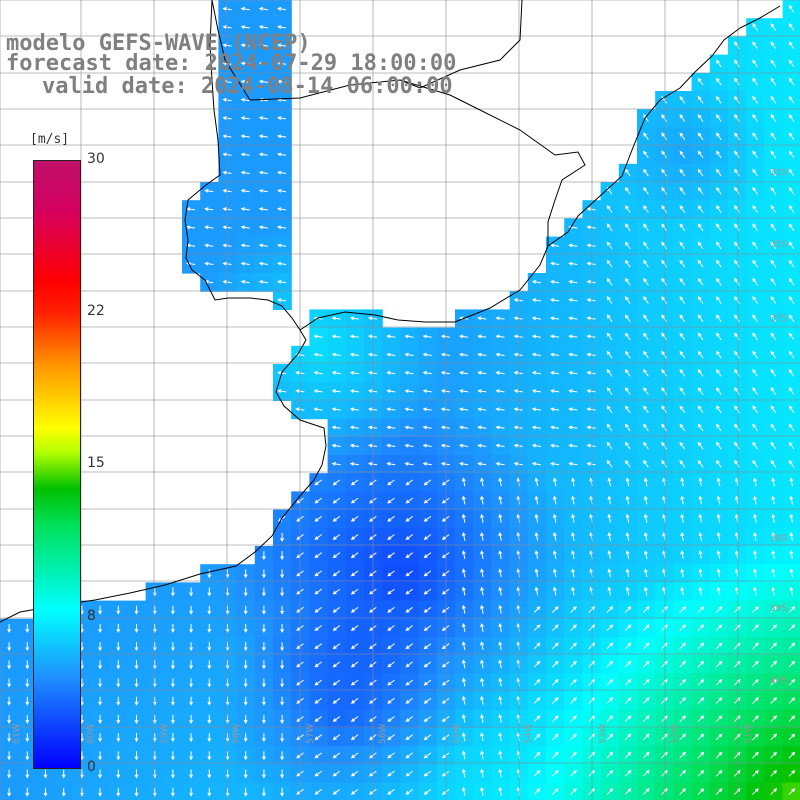  I want to click on latitude-label: 35S, so click(779, 245).